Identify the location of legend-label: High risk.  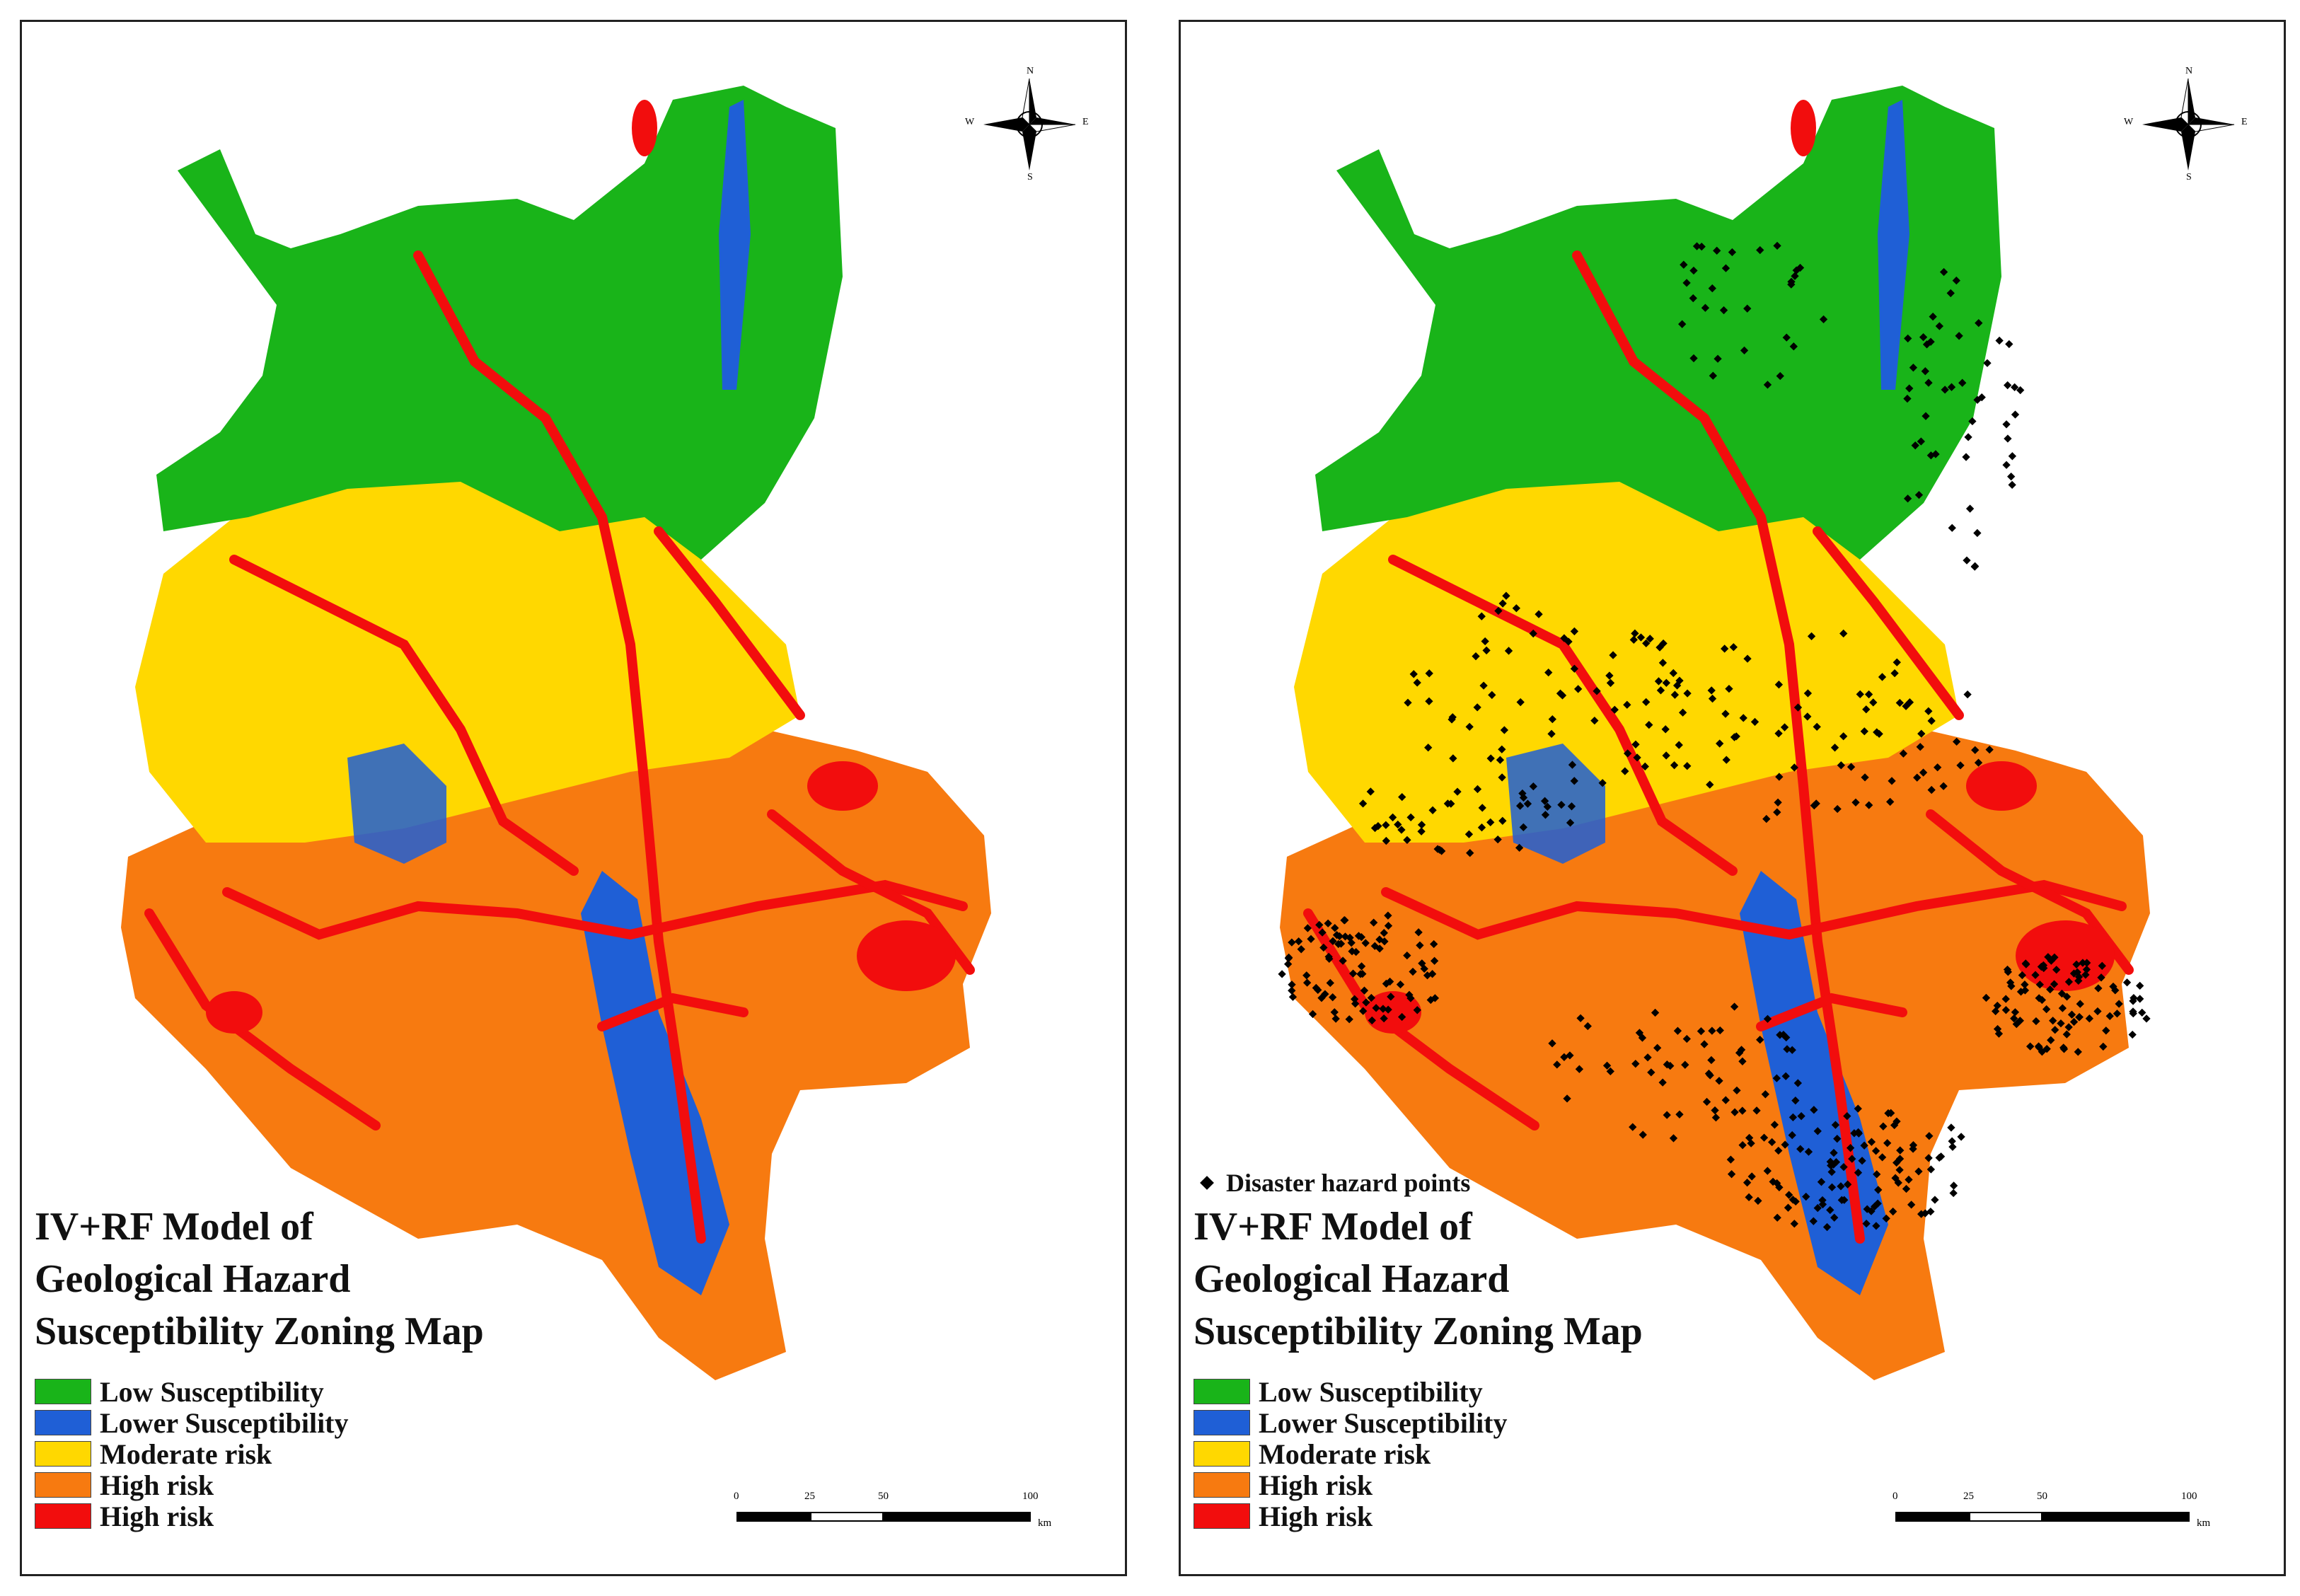
(157, 1485).